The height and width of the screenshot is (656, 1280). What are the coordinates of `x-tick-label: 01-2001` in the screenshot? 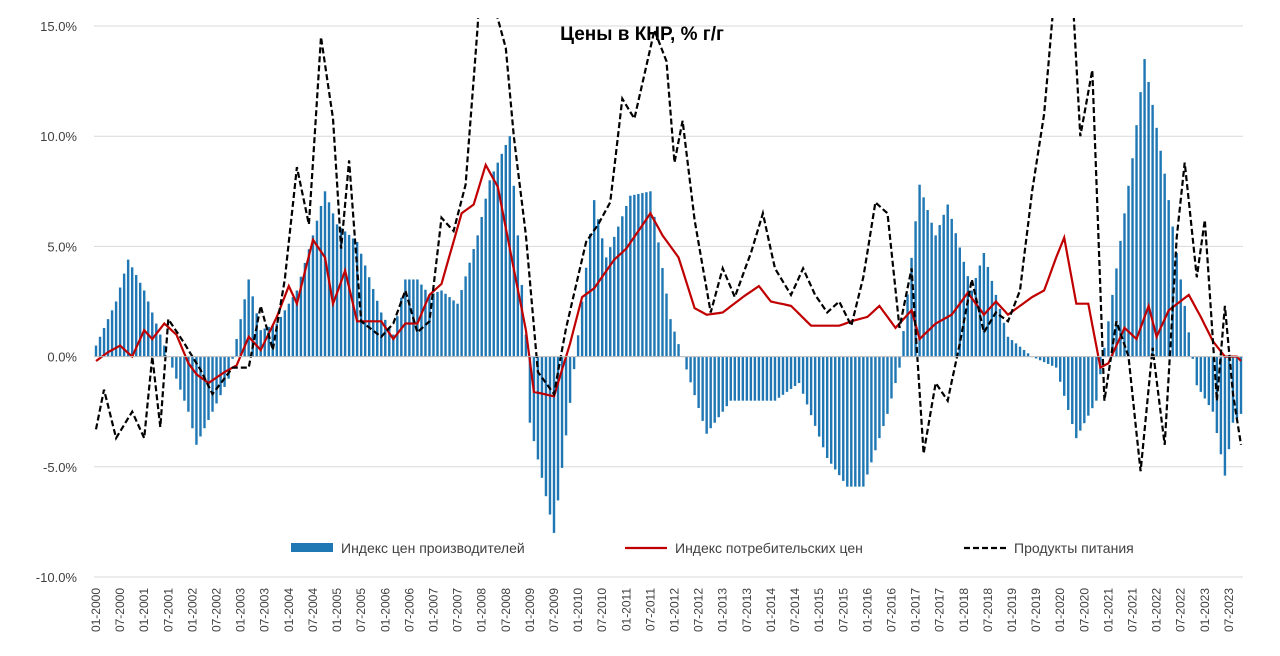 It's located at (144, 610).